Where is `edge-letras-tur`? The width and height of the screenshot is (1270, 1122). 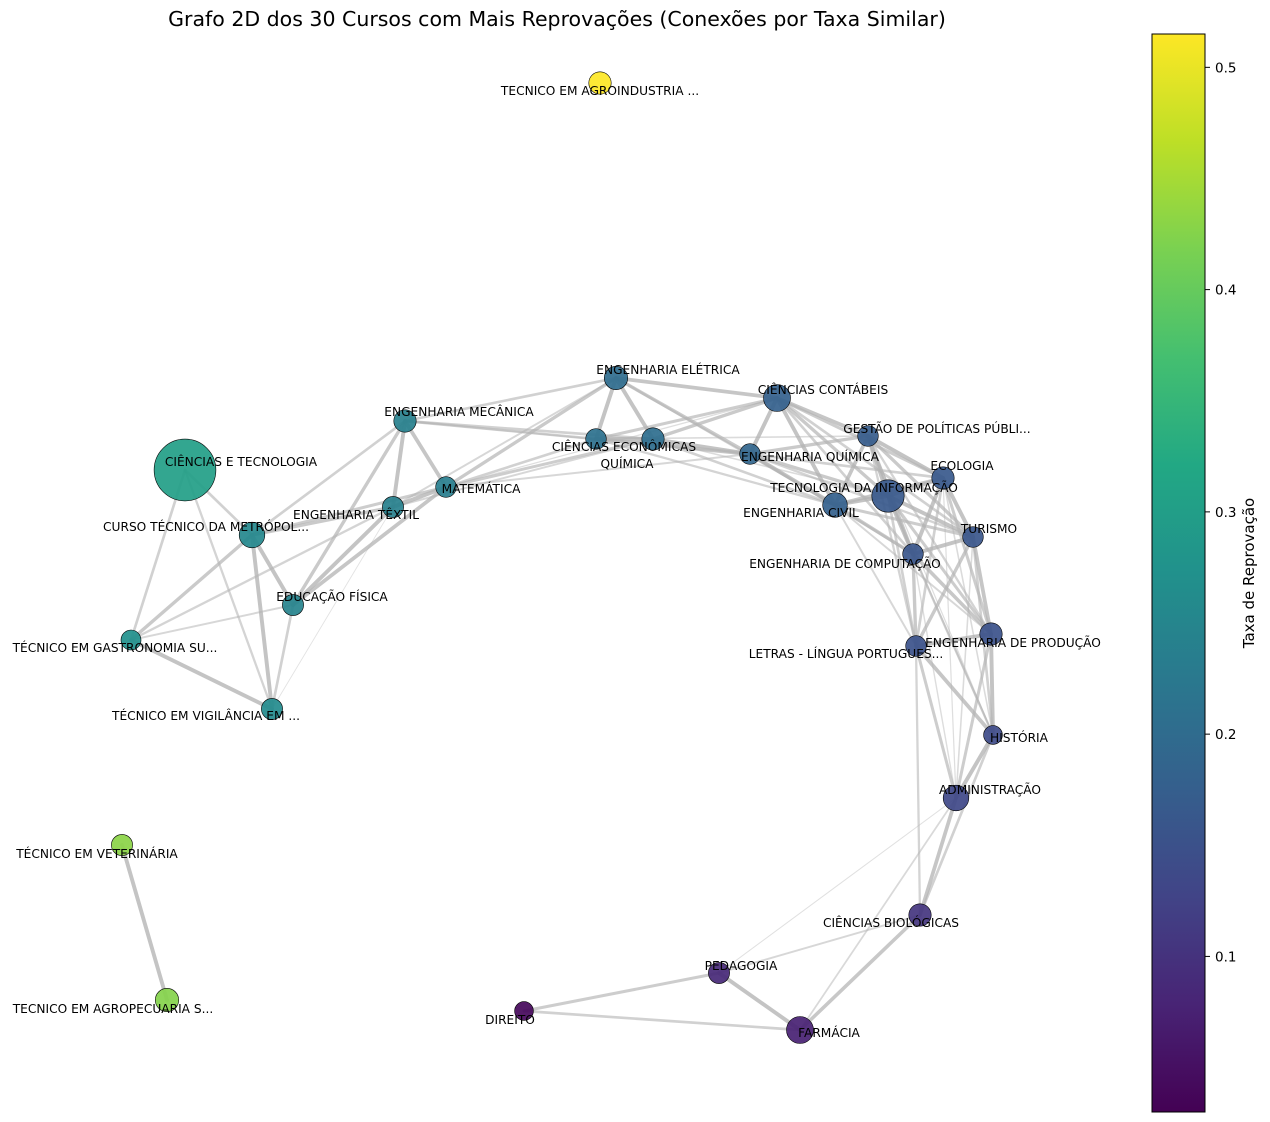 edge-letras-tur is located at coordinates (944, 591).